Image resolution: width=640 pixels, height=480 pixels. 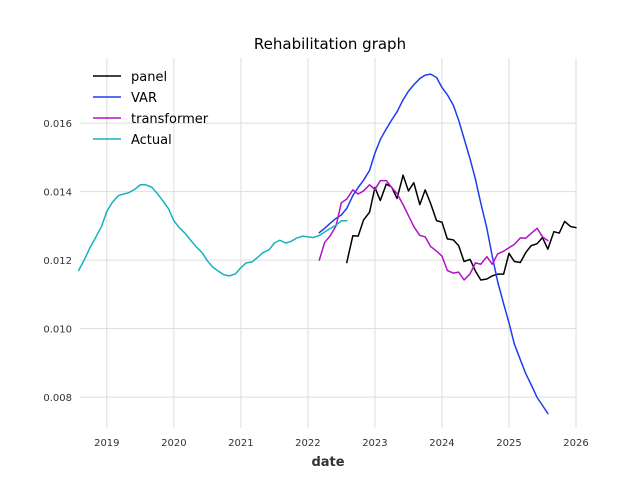 I want to click on legend-label: panel, so click(x=149, y=77).